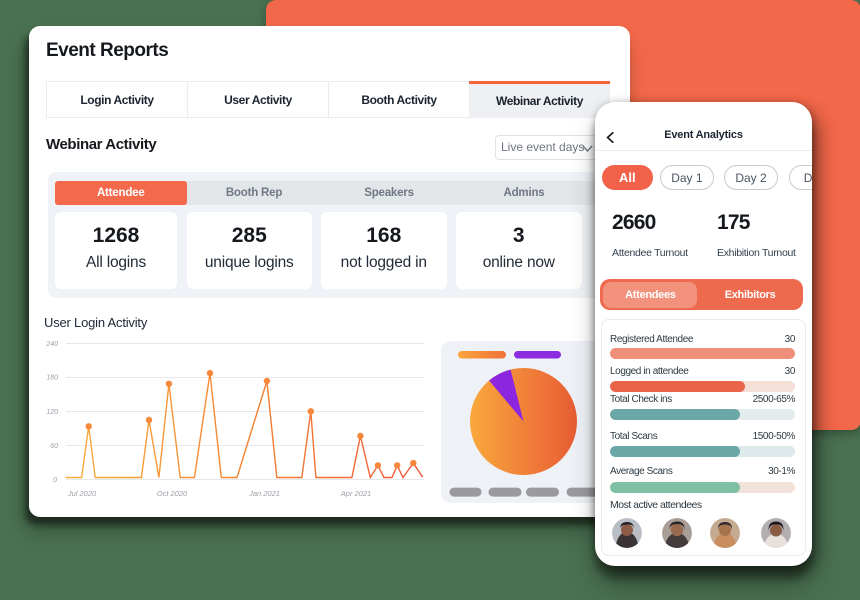  Describe the element at coordinates (52, 378) in the screenshot. I see `svg-text: 180` at that location.